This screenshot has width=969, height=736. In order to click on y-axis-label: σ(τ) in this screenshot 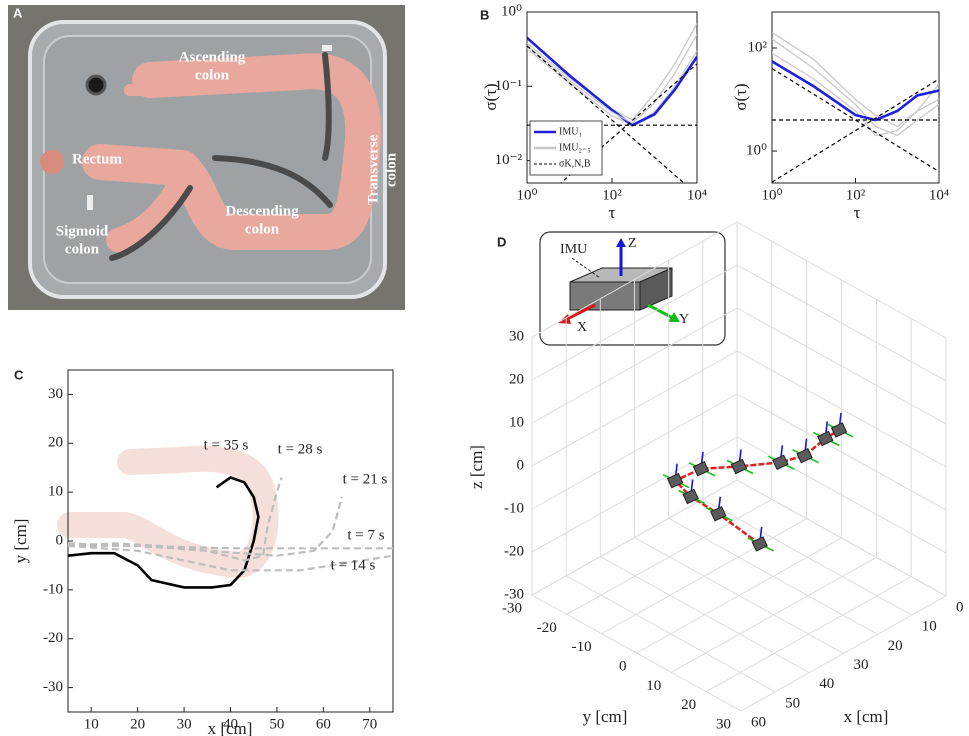, I will do `click(490, 96)`.